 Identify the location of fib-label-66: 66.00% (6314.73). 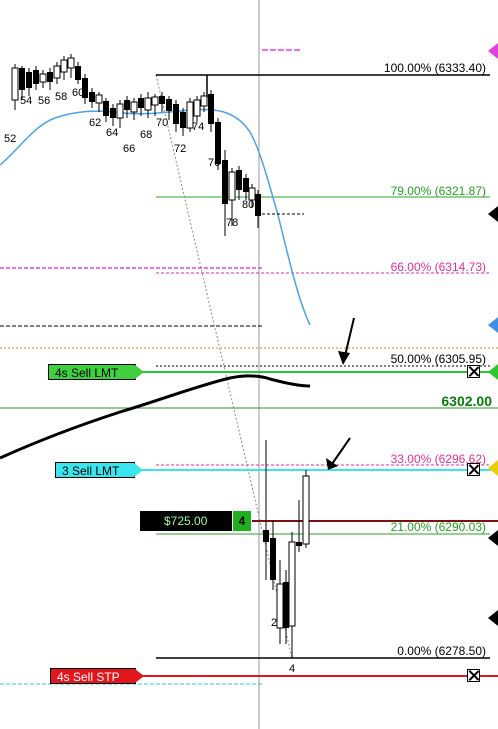
(438, 267).